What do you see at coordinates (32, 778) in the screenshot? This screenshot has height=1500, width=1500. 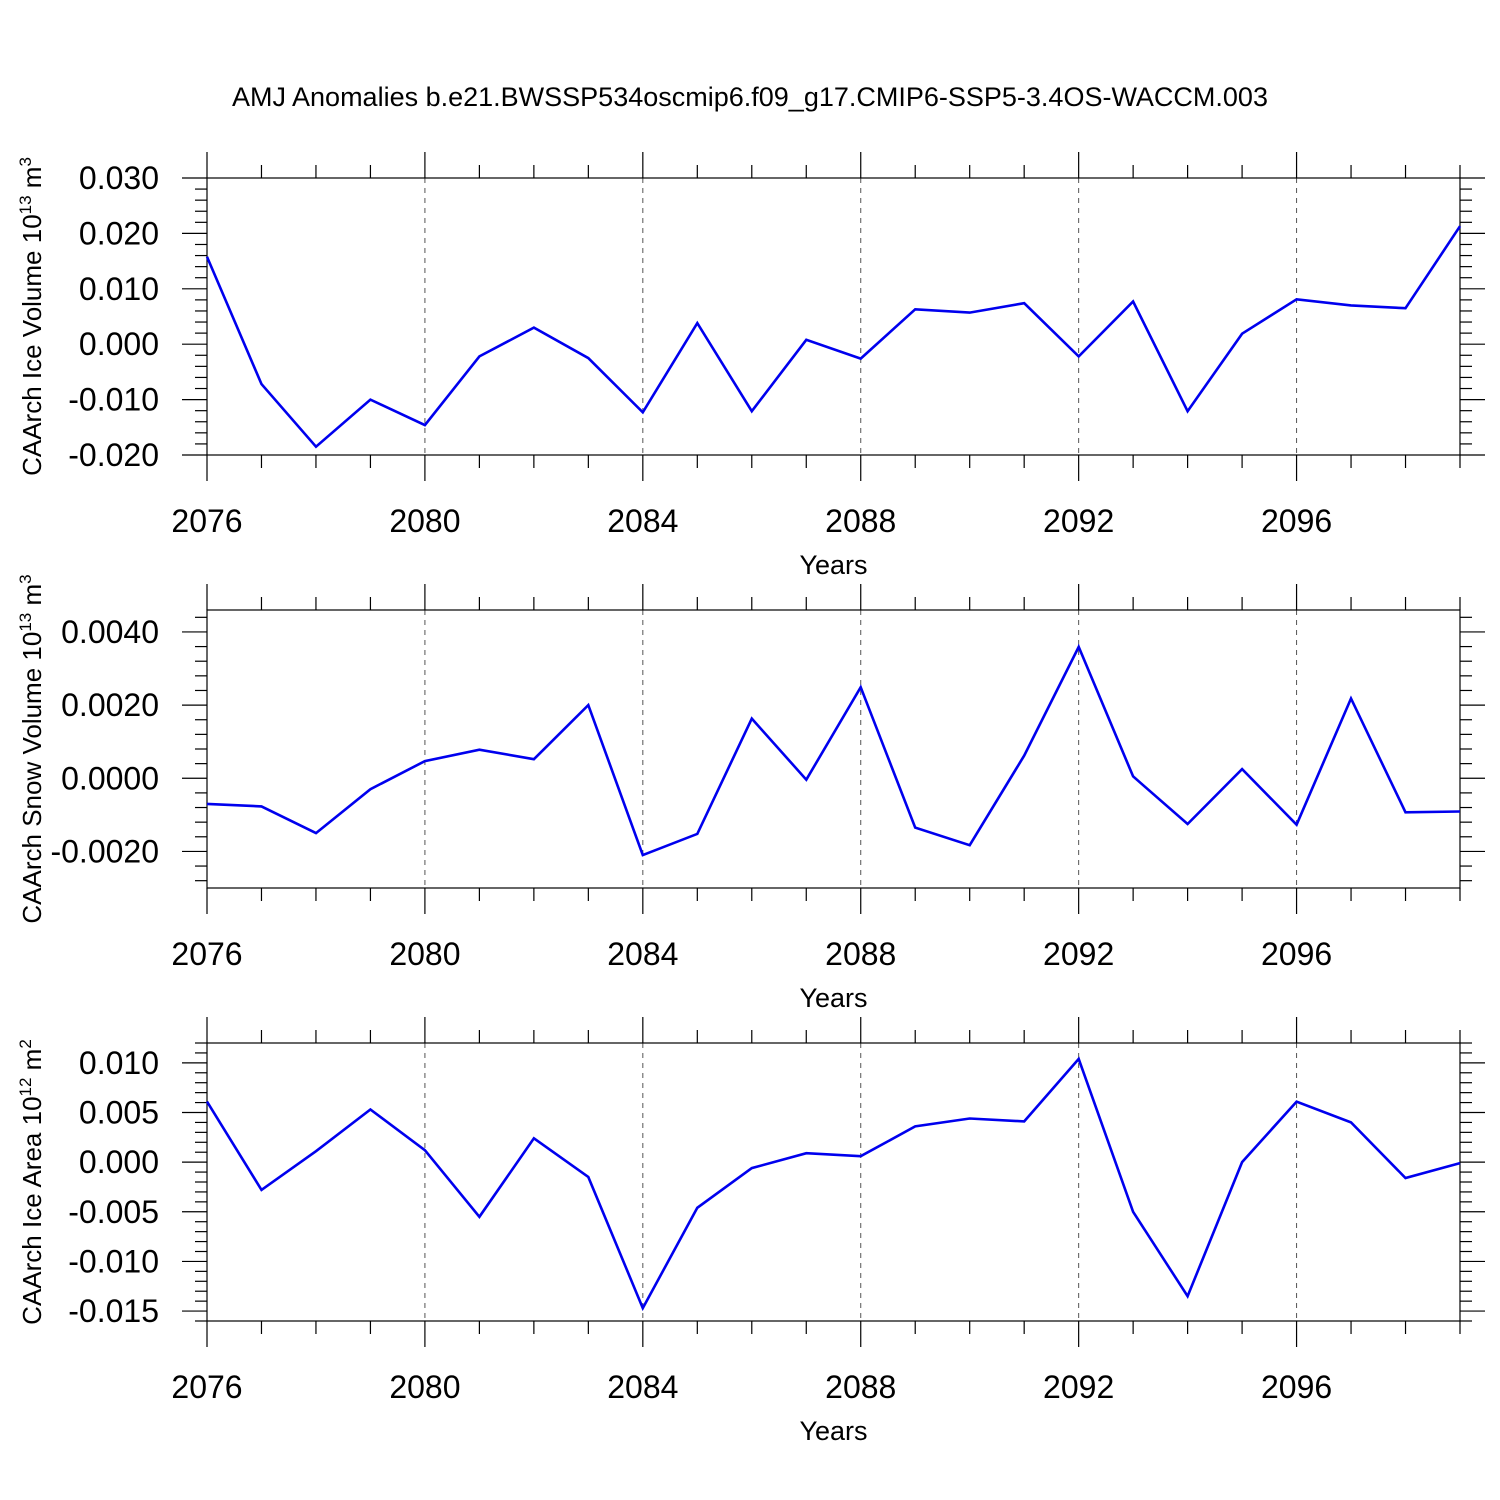 I see `y-axis-title-main: CAArch Snow Volume 10` at bounding box center [32, 778].